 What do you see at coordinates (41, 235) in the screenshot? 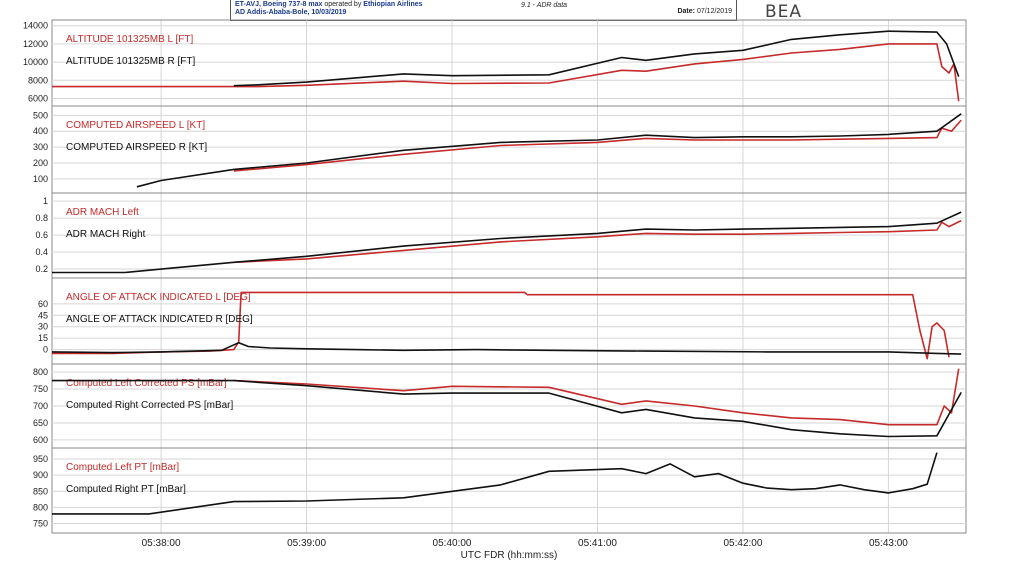
I see `y-tick-label: 0.6` at bounding box center [41, 235].